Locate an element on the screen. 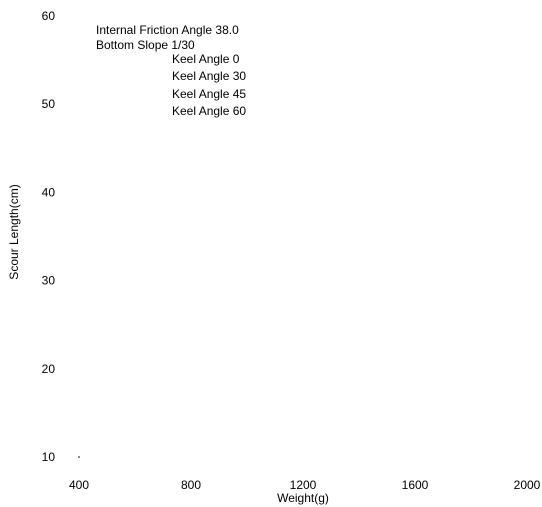 This screenshot has height=507, width=542. legend-entry-keel-angle-0: Keel Angle 0 is located at coordinates (206, 59).